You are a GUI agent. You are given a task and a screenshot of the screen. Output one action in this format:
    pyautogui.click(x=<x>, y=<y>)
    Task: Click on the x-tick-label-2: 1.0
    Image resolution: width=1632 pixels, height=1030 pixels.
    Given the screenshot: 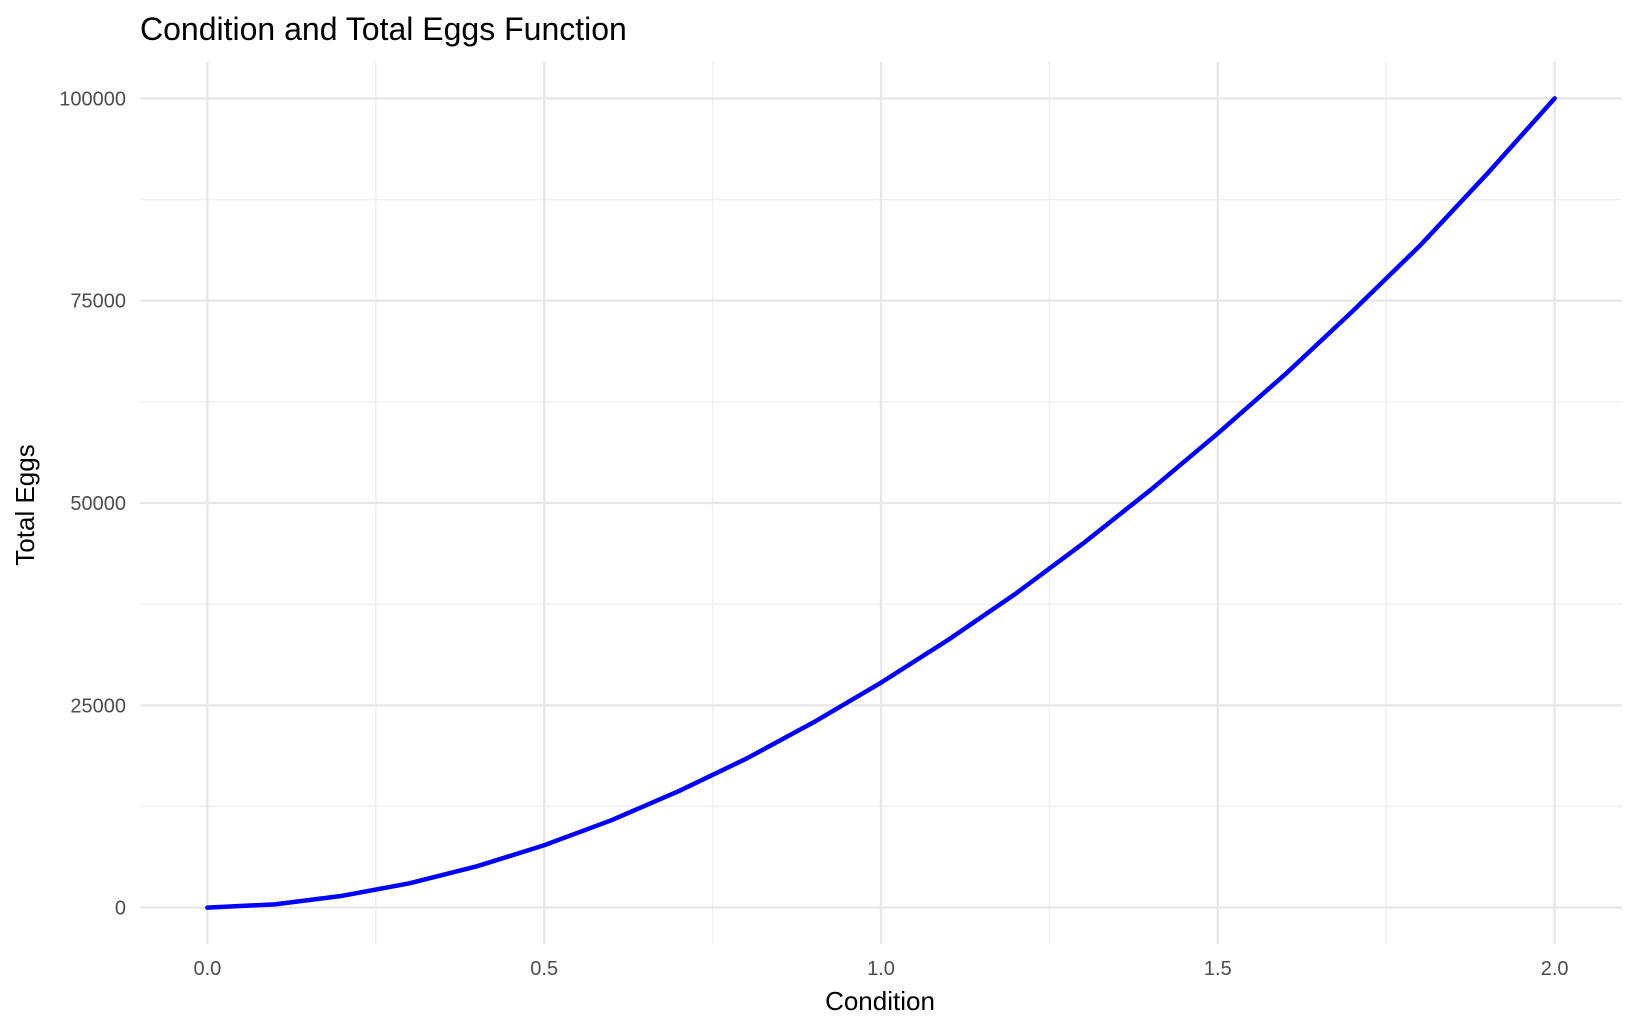 What is the action you would take?
    pyautogui.click(x=881, y=969)
    